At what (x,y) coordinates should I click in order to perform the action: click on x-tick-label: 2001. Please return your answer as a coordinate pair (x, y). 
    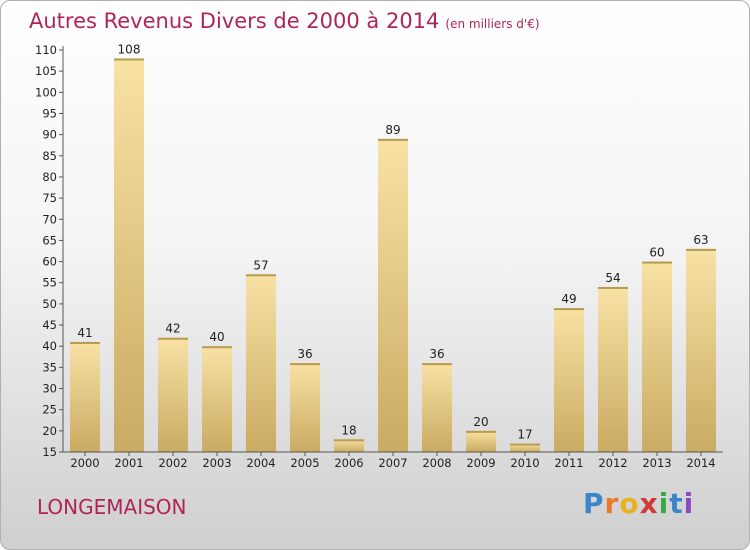
    Looking at the image, I should click on (128, 463).